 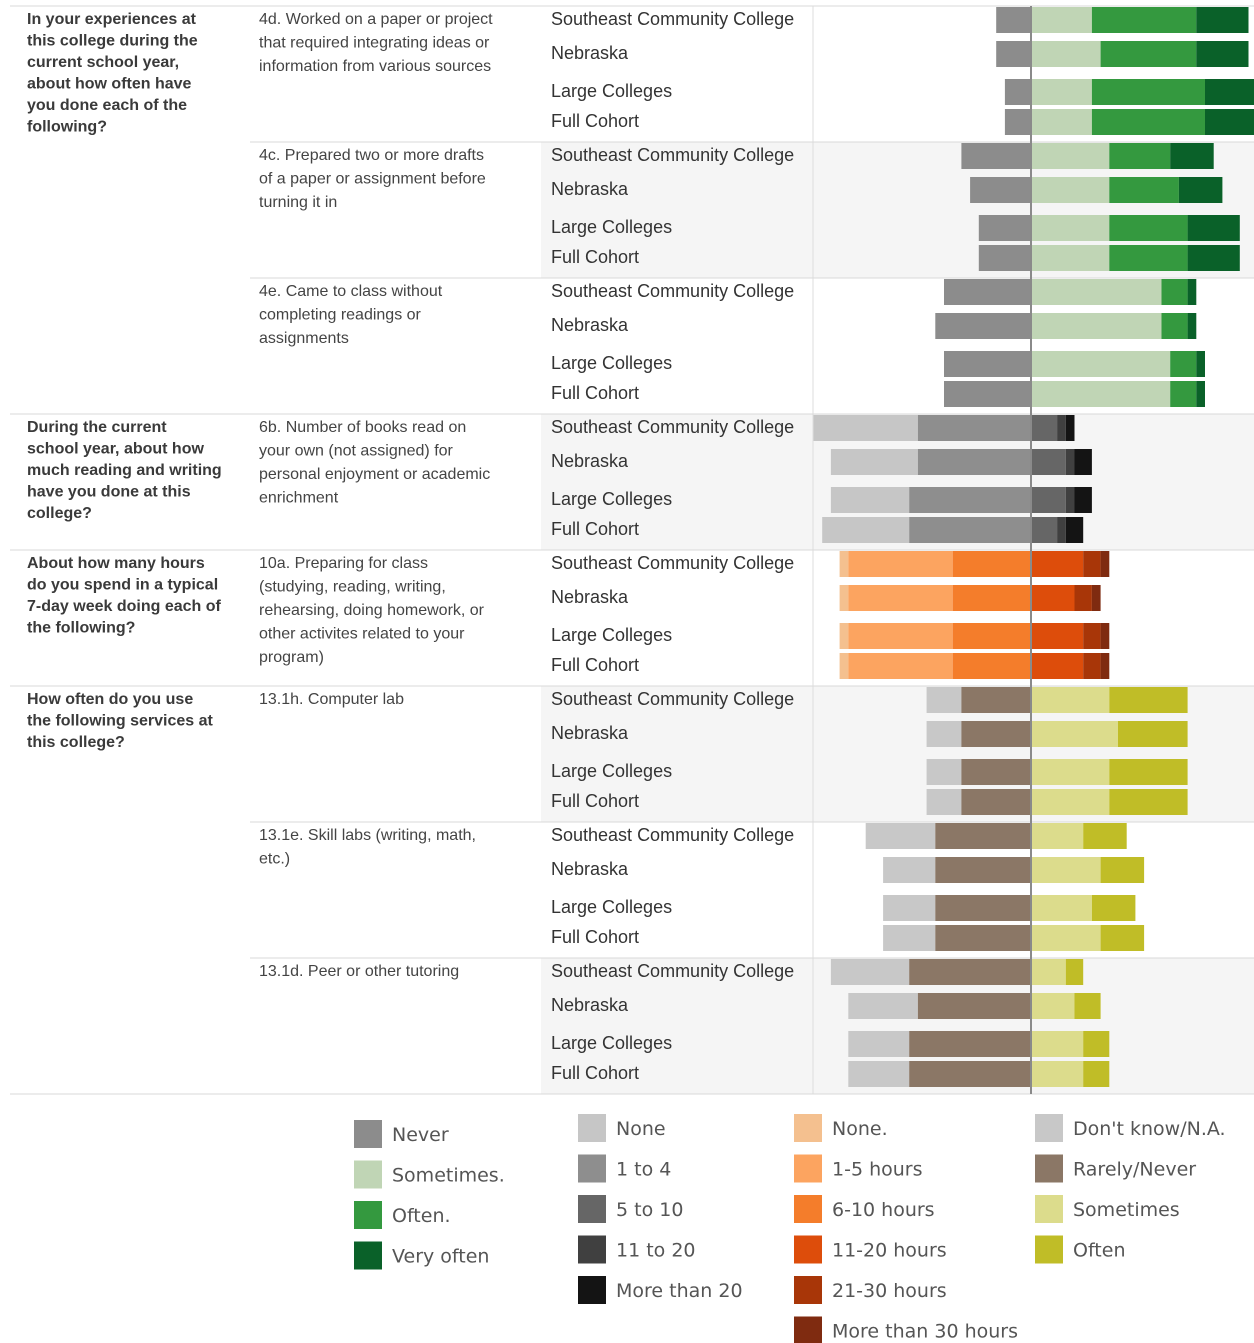 What do you see at coordinates (376, 19) in the screenshot?
I see `item-label: 4d. Worked on a paper or project` at bounding box center [376, 19].